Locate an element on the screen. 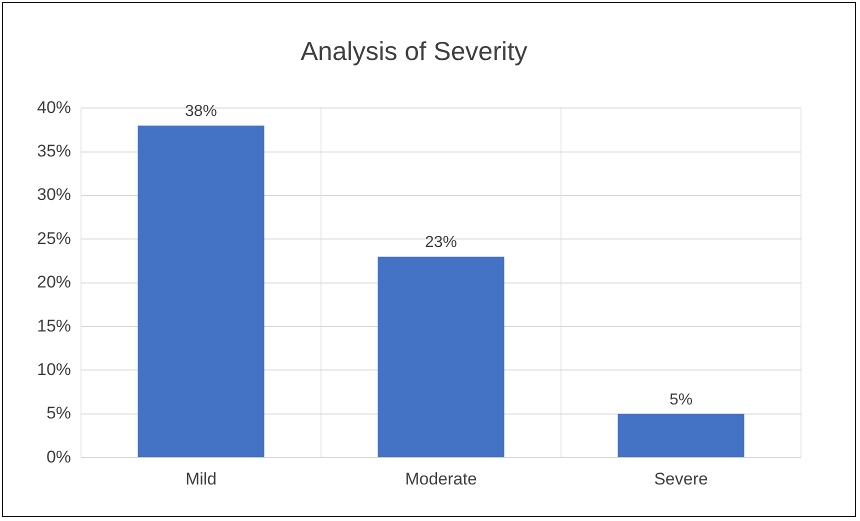 The image size is (860, 521). data-label: 38% is located at coordinates (201, 111).